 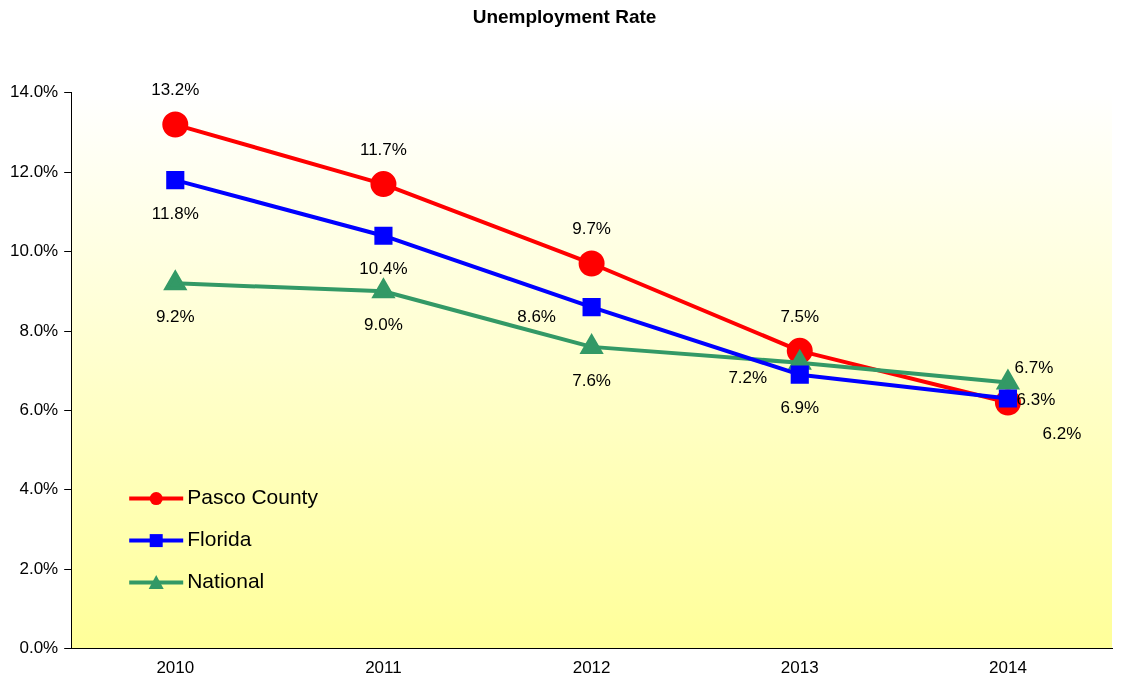 I want to click on y-tick-label: 12.0%, so click(x=34, y=171).